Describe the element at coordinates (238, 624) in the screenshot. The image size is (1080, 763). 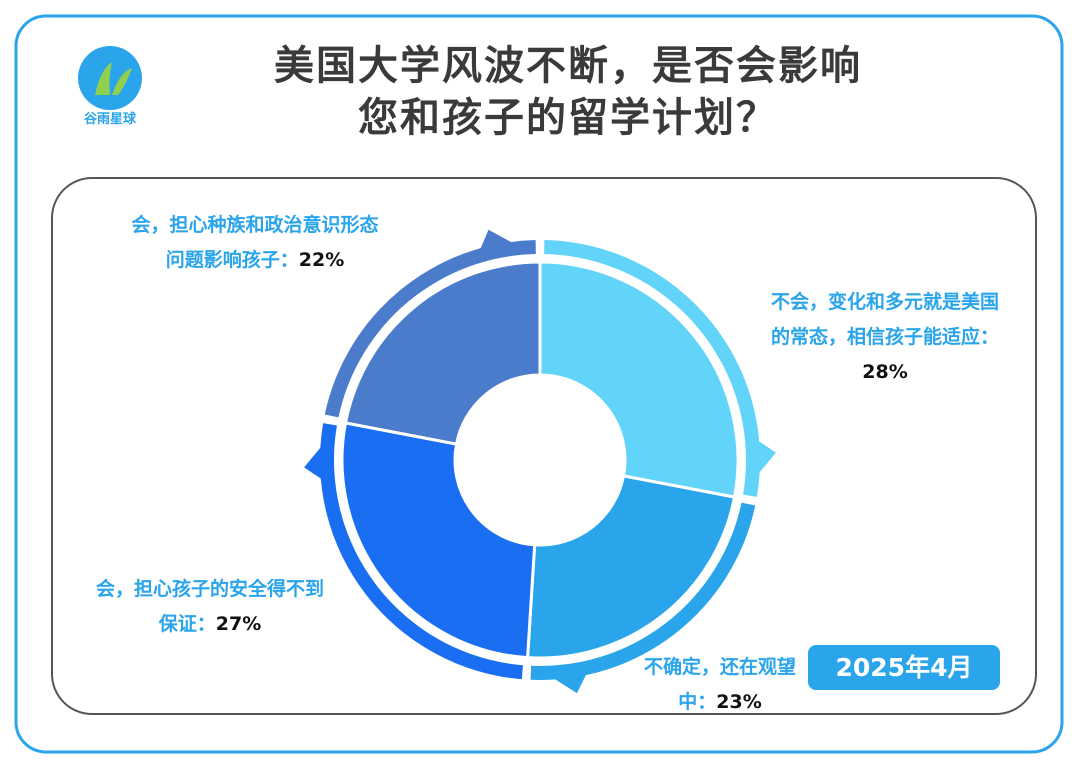
I see `value-label: 27%` at that location.